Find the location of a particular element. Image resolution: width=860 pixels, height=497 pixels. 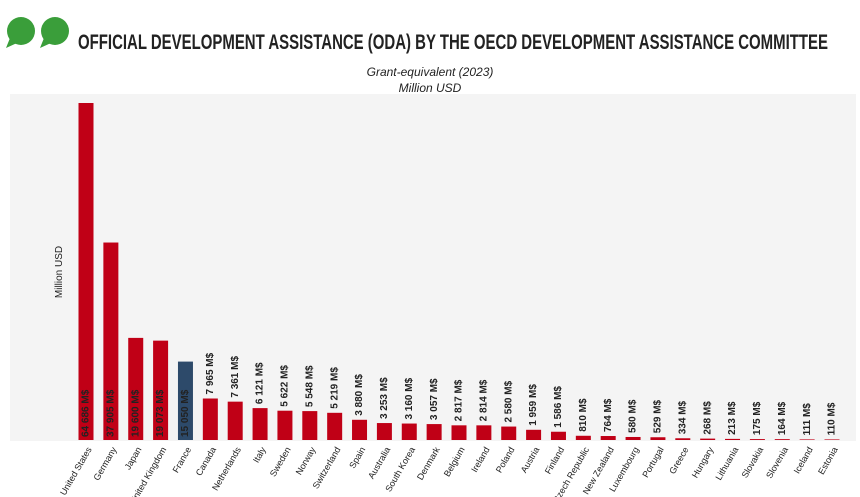

value-label: 5 219 M$ is located at coordinates (334, 388).